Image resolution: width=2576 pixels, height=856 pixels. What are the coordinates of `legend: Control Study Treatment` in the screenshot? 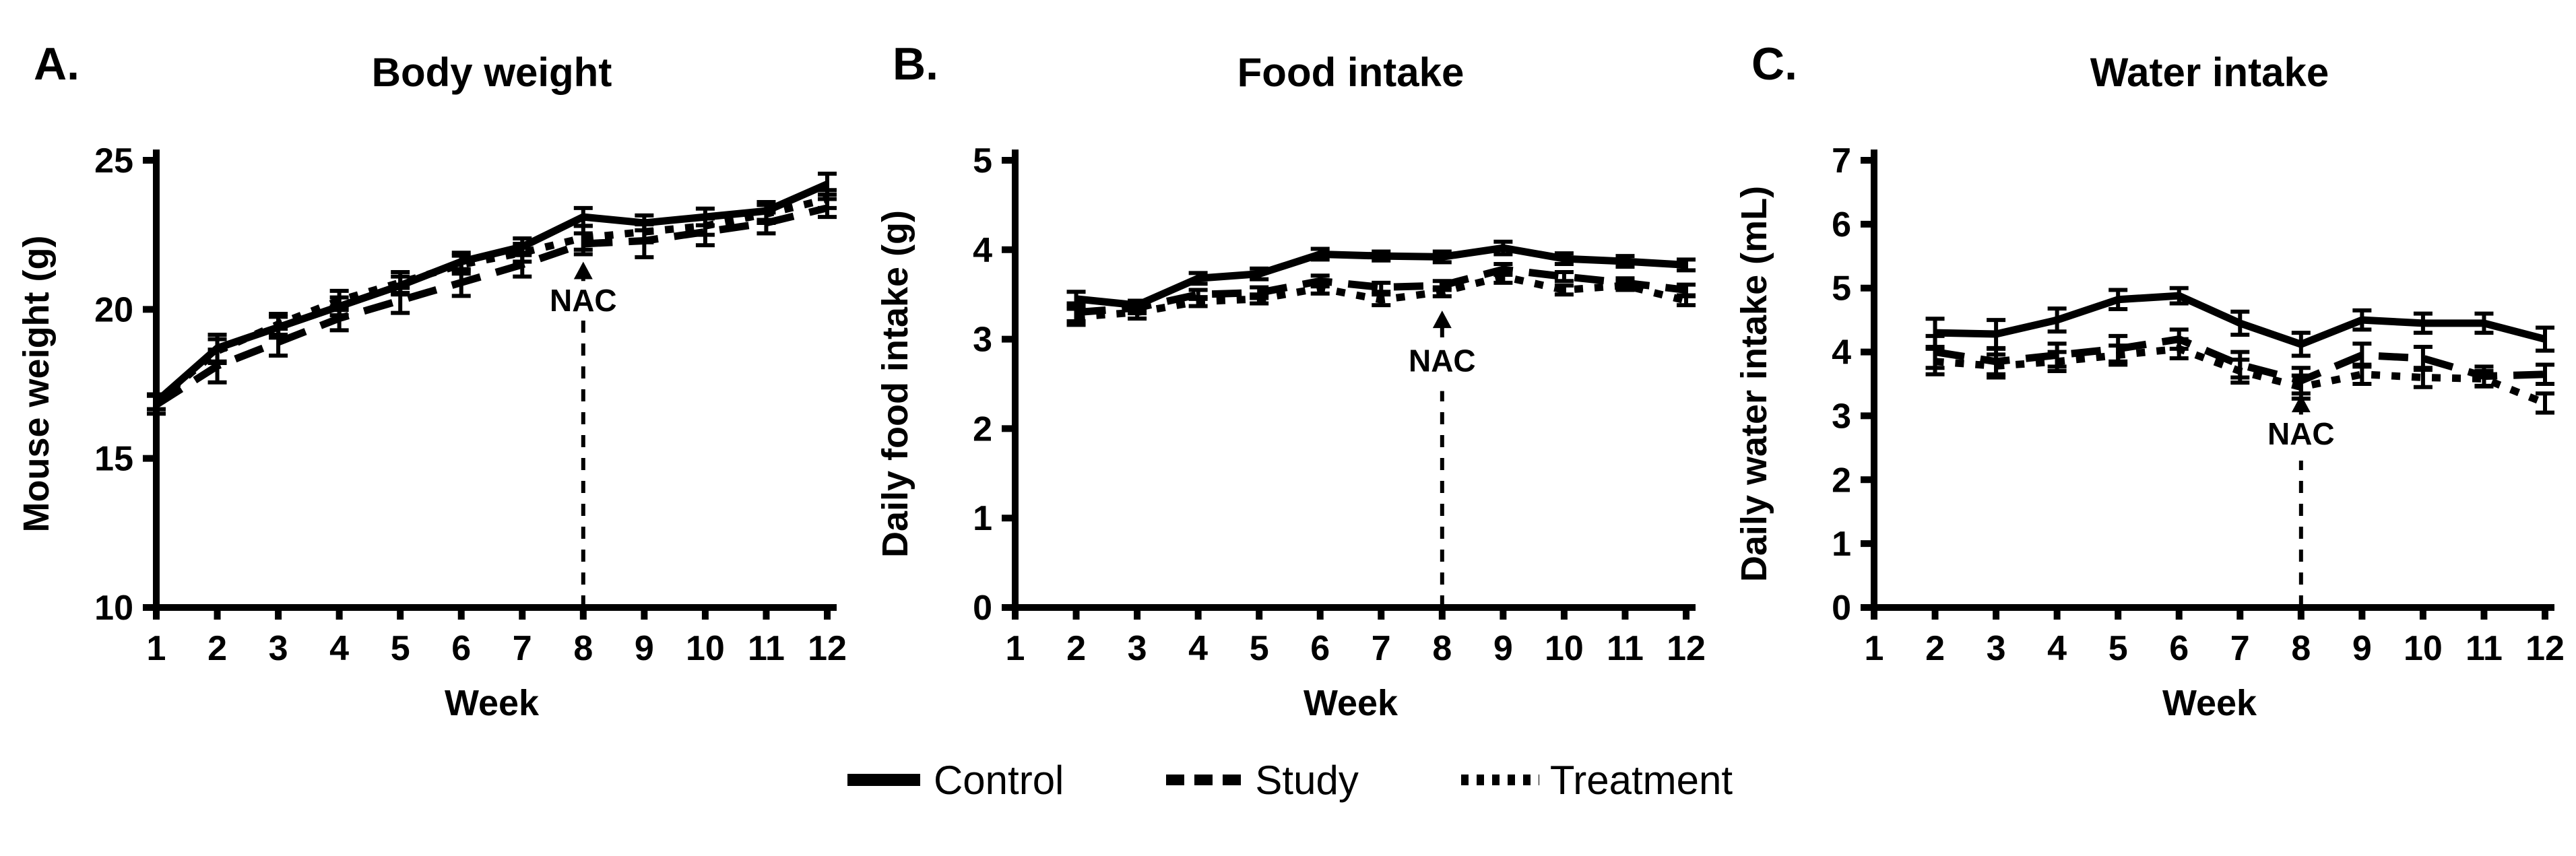 It's located at (1288, 780).